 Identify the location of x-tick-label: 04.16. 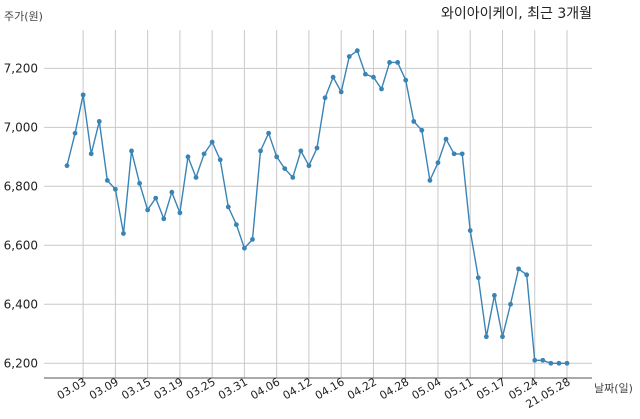
(330, 388).